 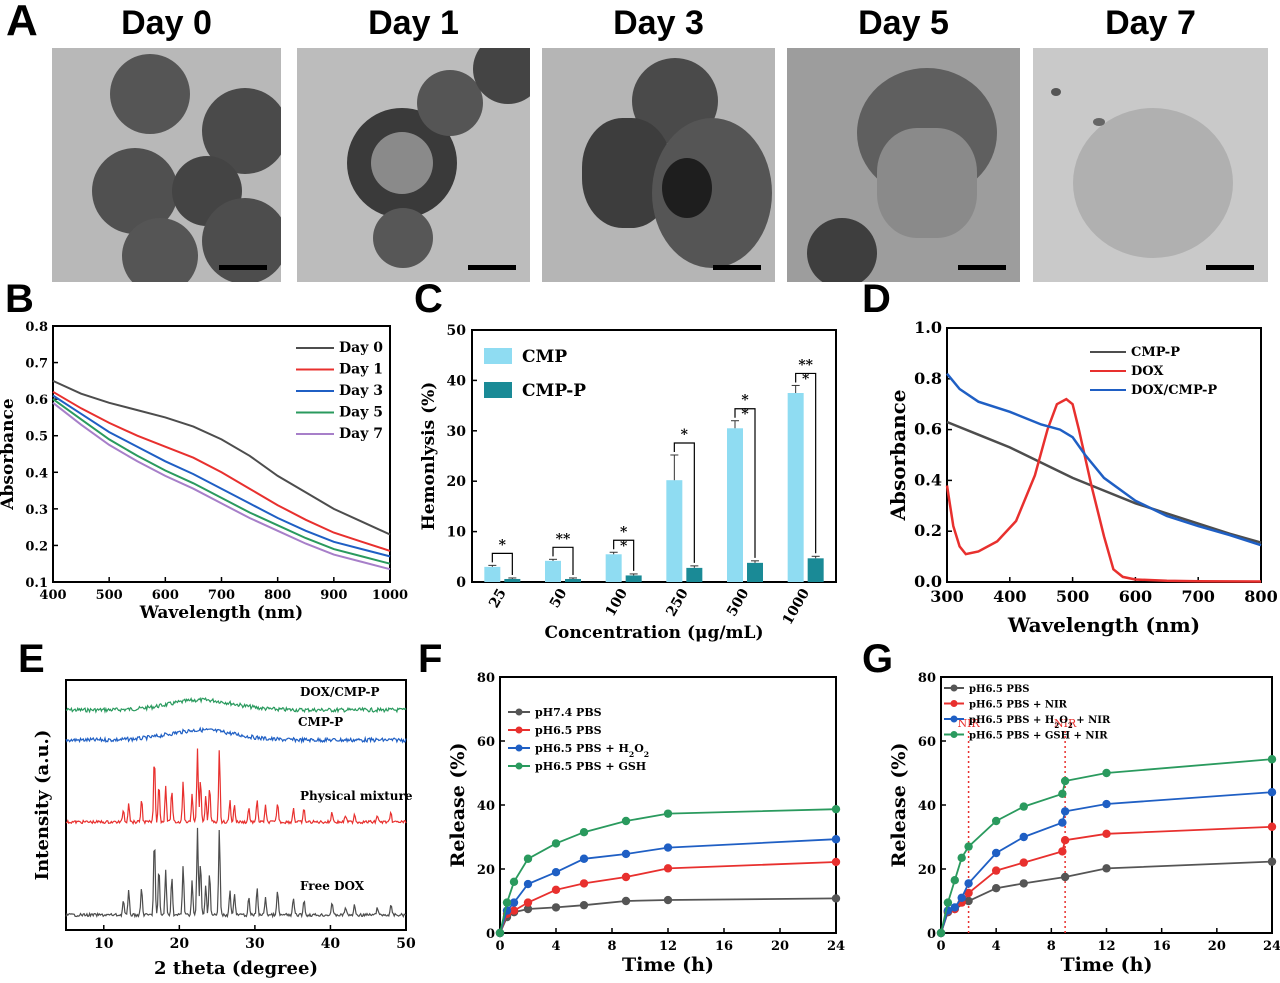 I want to click on y-tick-label: 0.8, so click(x=36, y=327).